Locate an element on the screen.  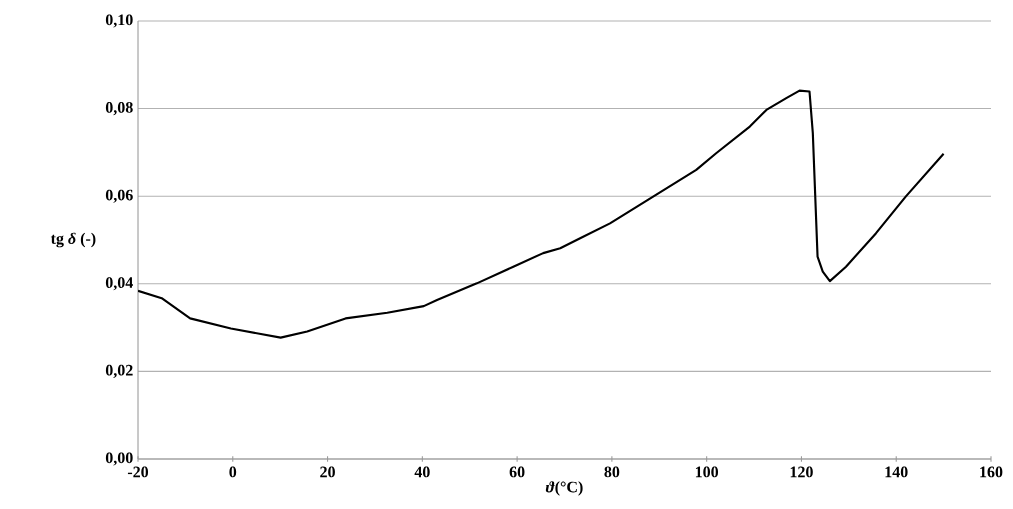
y-tick-label: 0,02 is located at coordinates (119, 371).